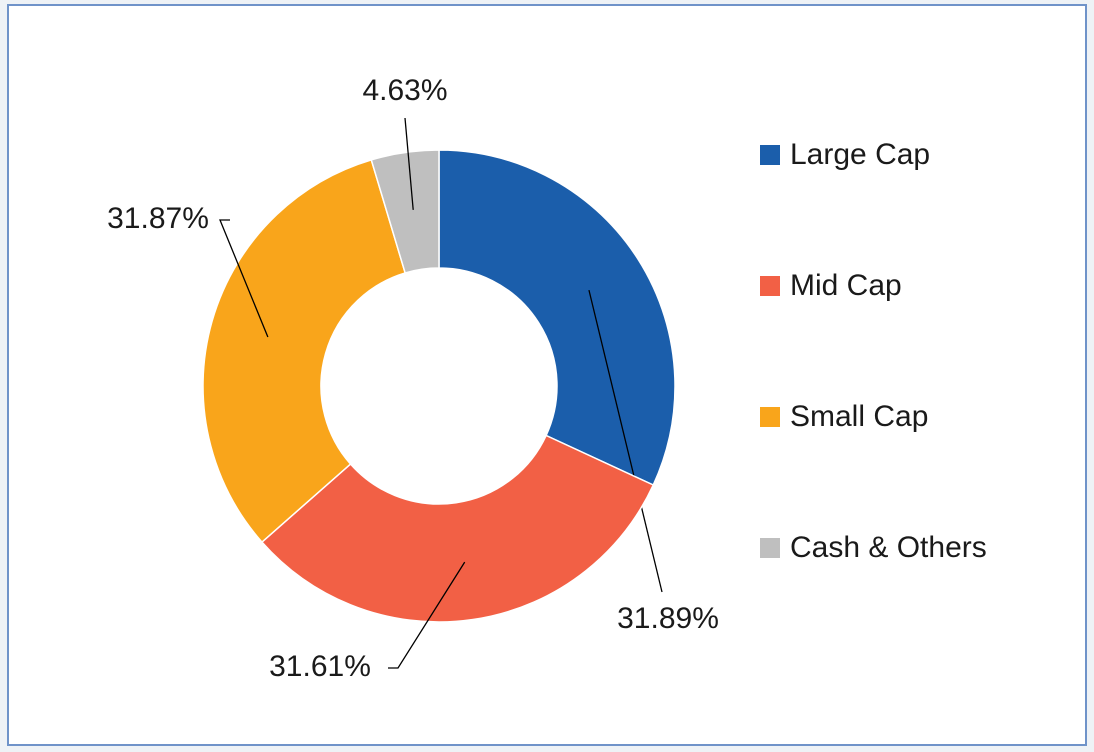  Describe the element at coordinates (320, 666) in the screenshot. I see `data-label: 31.61%` at that location.